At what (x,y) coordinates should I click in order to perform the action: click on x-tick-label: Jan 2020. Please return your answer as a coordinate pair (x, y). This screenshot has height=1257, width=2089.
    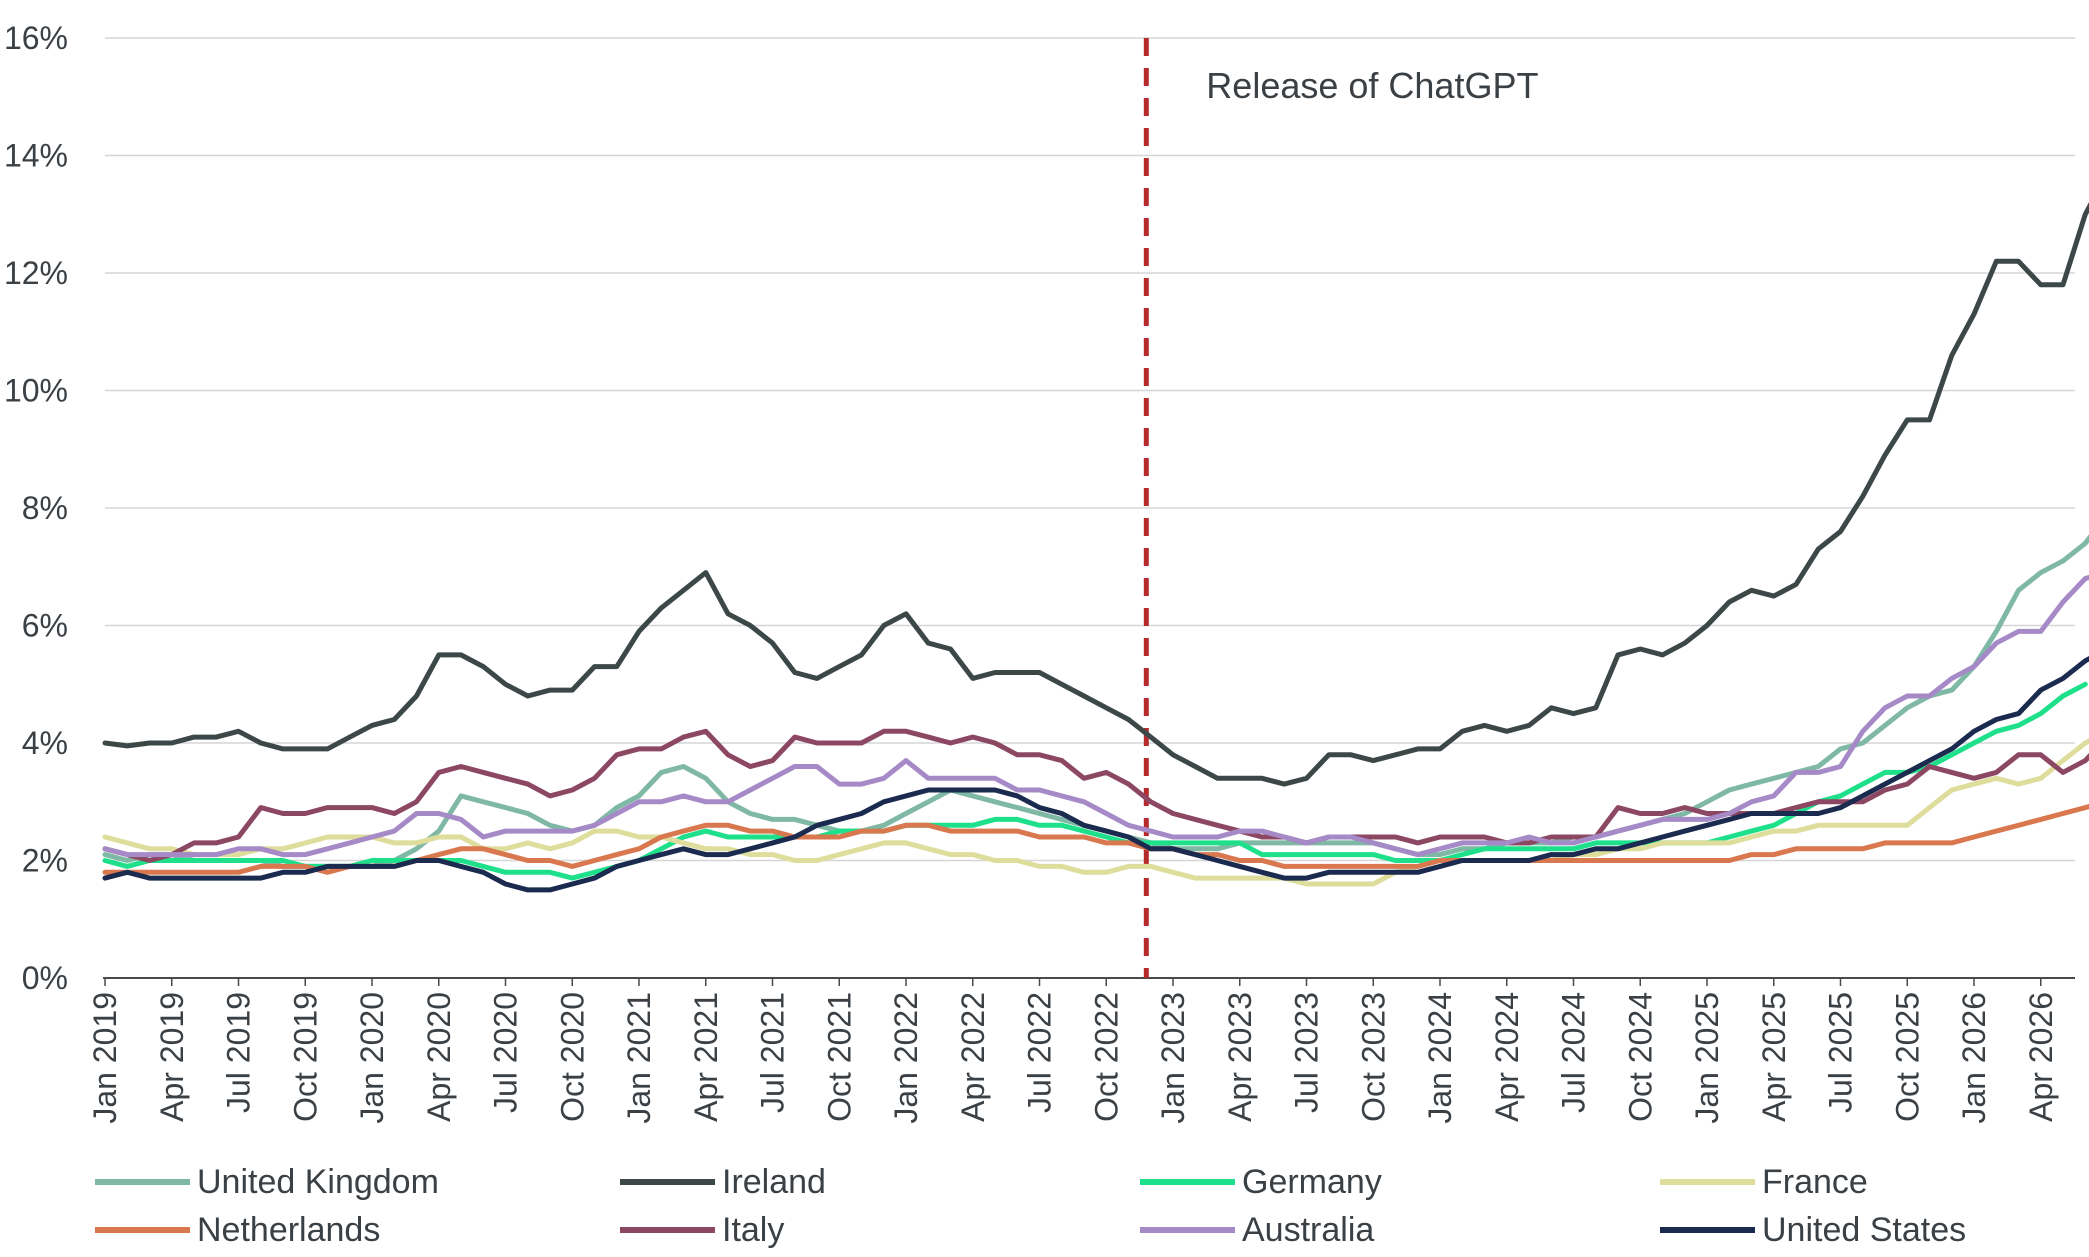
    Looking at the image, I should click on (372, 1058).